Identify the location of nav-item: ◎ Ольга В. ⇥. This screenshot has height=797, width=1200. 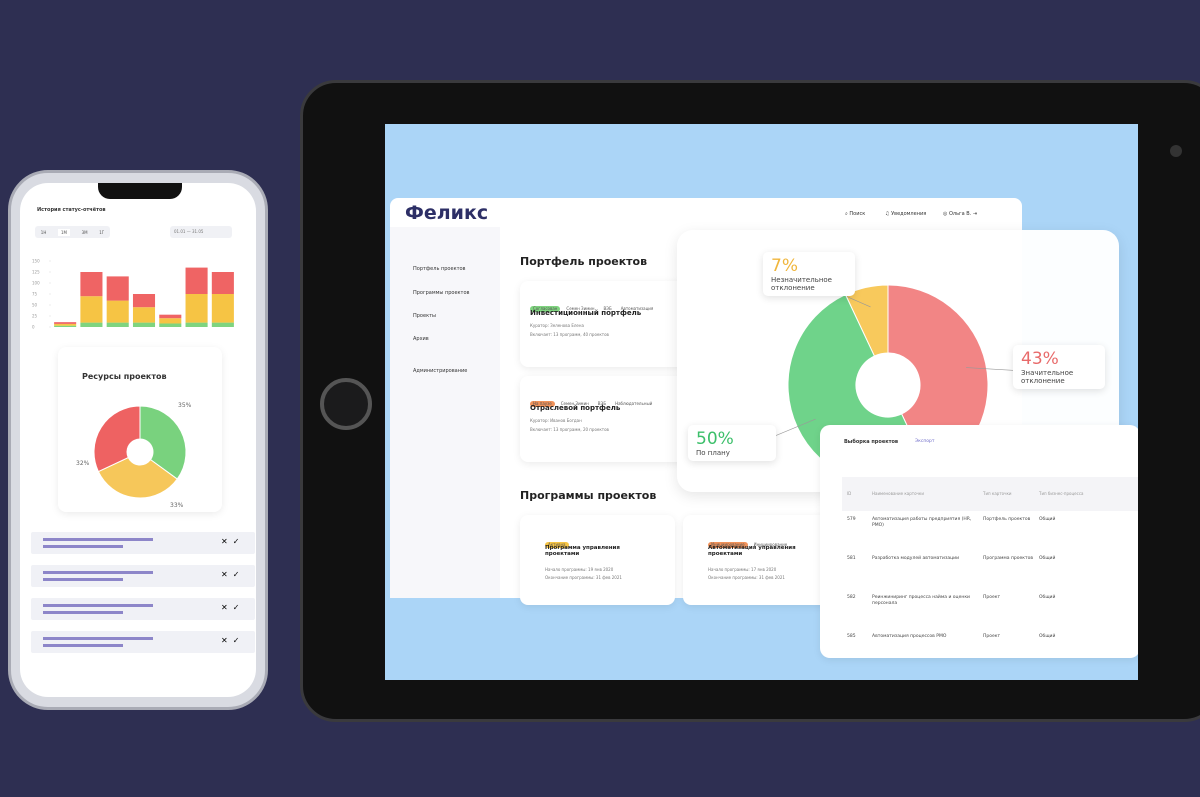
(960, 214).